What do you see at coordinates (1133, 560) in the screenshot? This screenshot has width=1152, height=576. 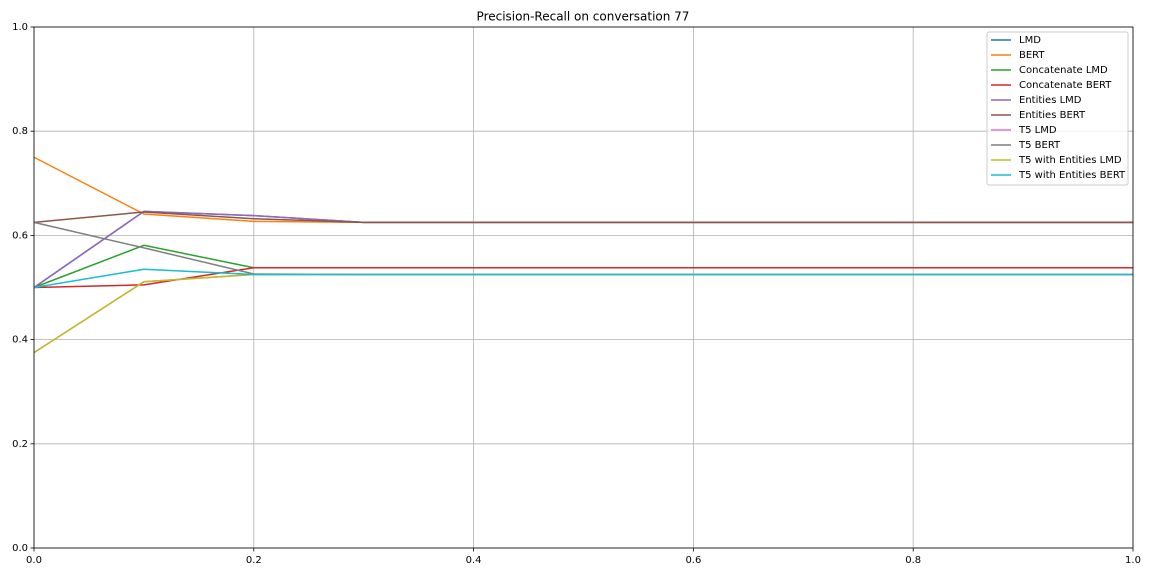 I see `x-tick-label: 1.0` at bounding box center [1133, 560].